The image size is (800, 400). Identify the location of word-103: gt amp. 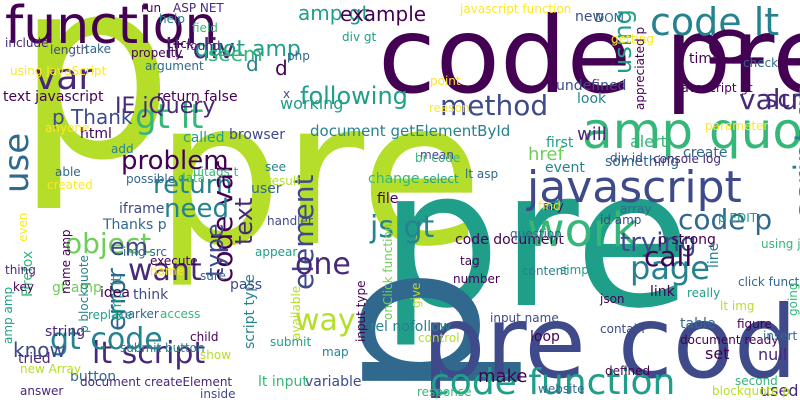
(77, 288).